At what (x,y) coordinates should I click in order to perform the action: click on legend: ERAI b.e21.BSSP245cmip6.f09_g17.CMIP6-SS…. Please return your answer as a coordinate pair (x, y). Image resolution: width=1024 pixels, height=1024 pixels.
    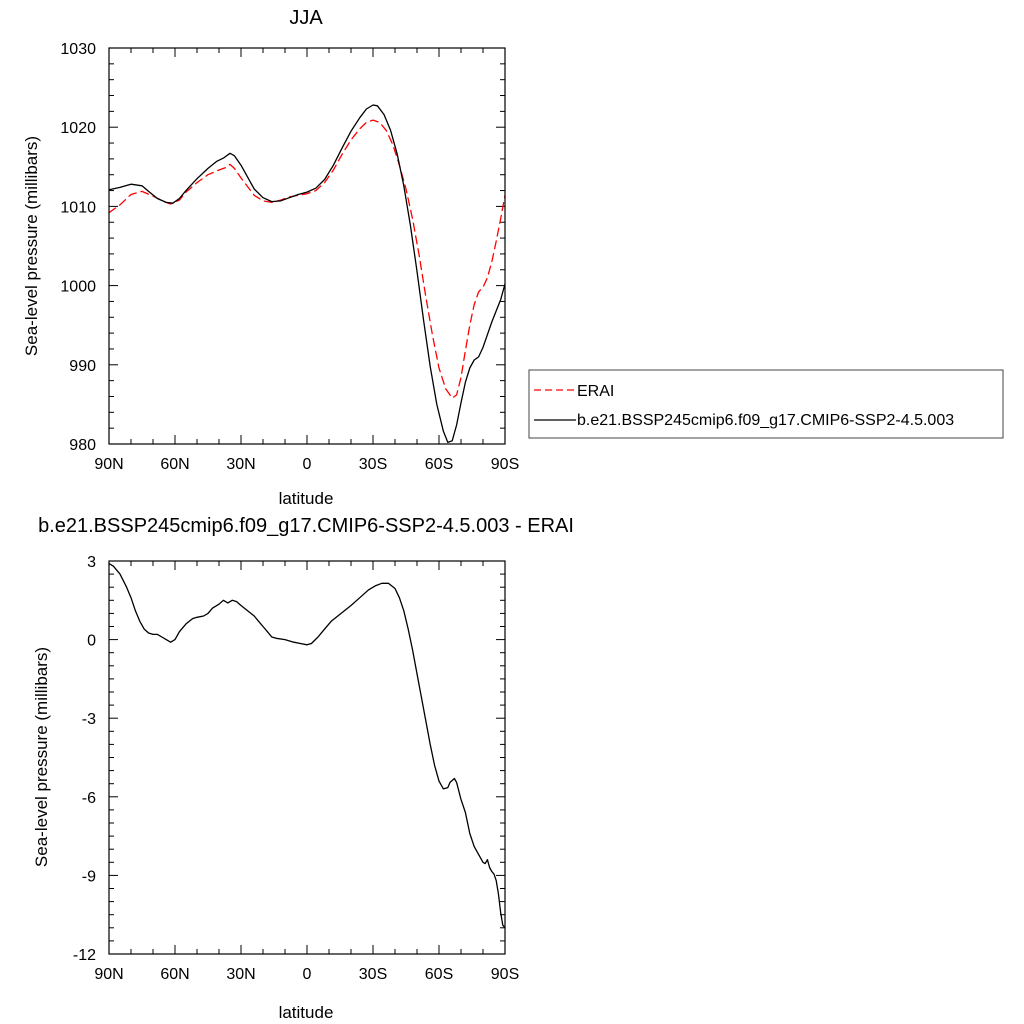
    Looking at the image, I should click on (766, 404).